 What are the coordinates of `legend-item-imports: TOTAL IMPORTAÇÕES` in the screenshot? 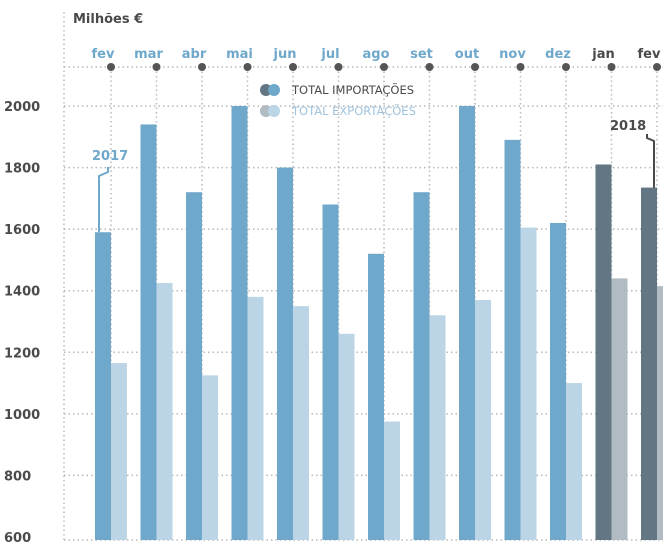 It's located at (337, 89).